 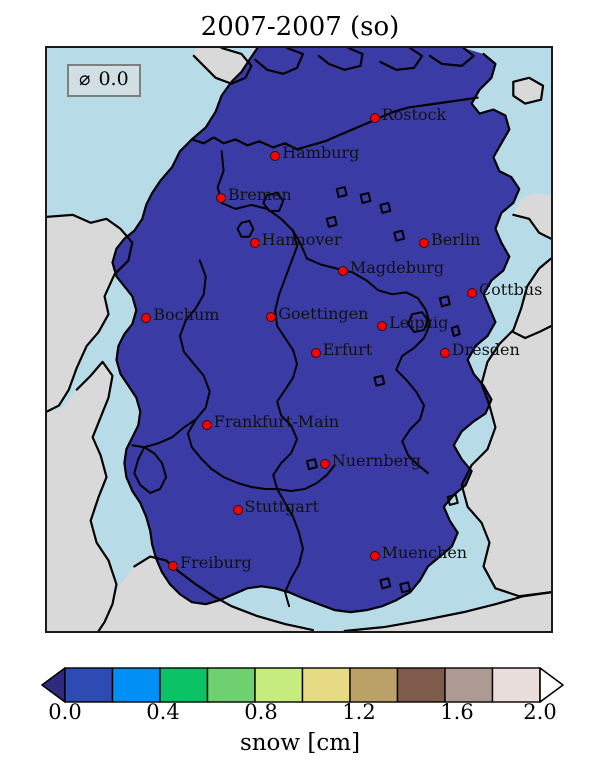 What do you see at coordinates (347, 349) in the screenshot?
I see `city-label: Erfurt` at bounding box center [347, 349].